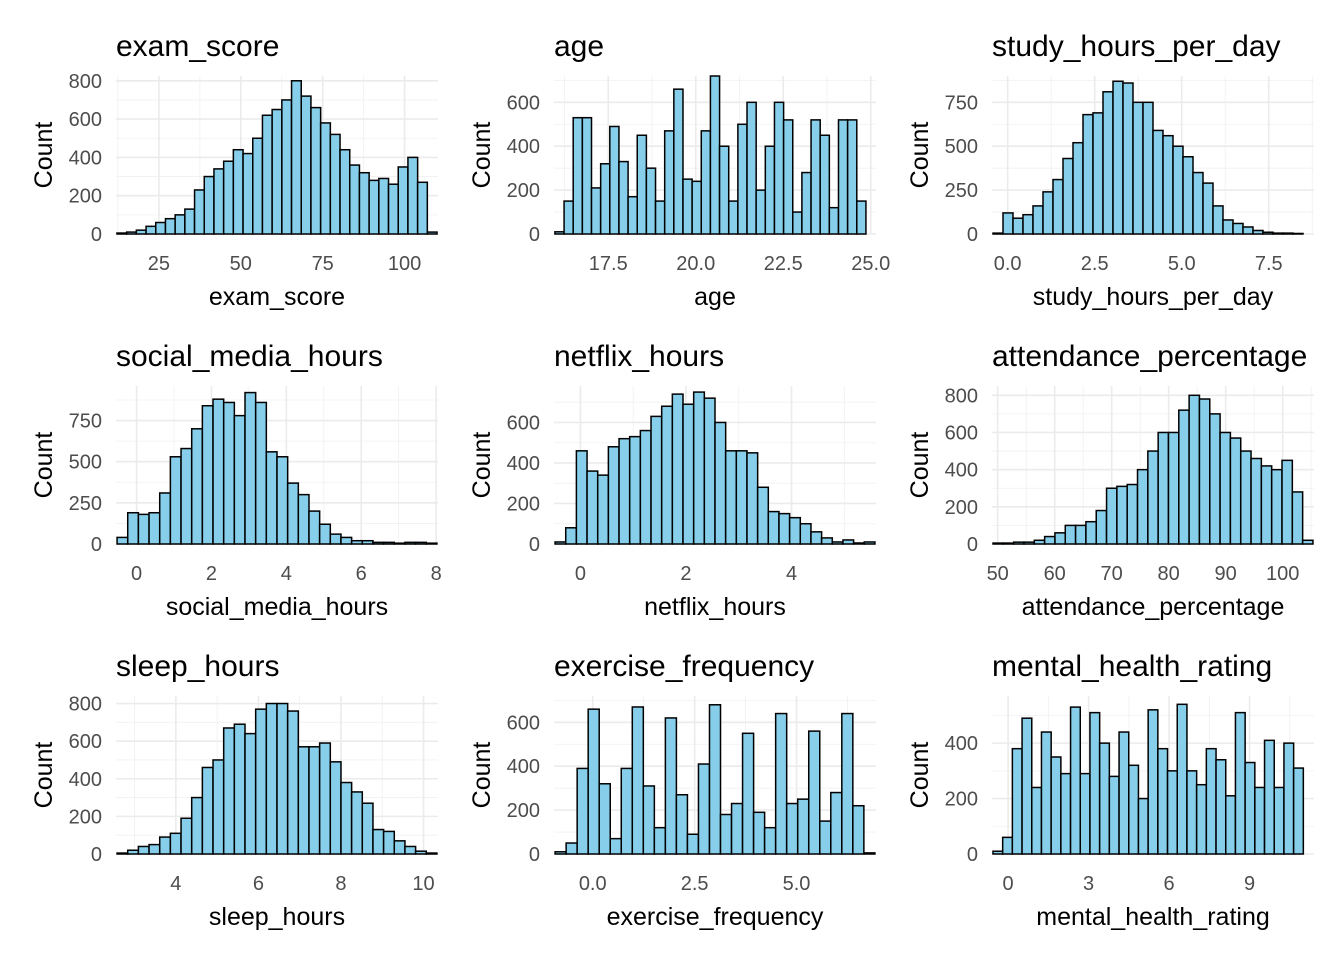  I want to click on sleep-hours-panel-title: sleep_hours, so click(197, 666).